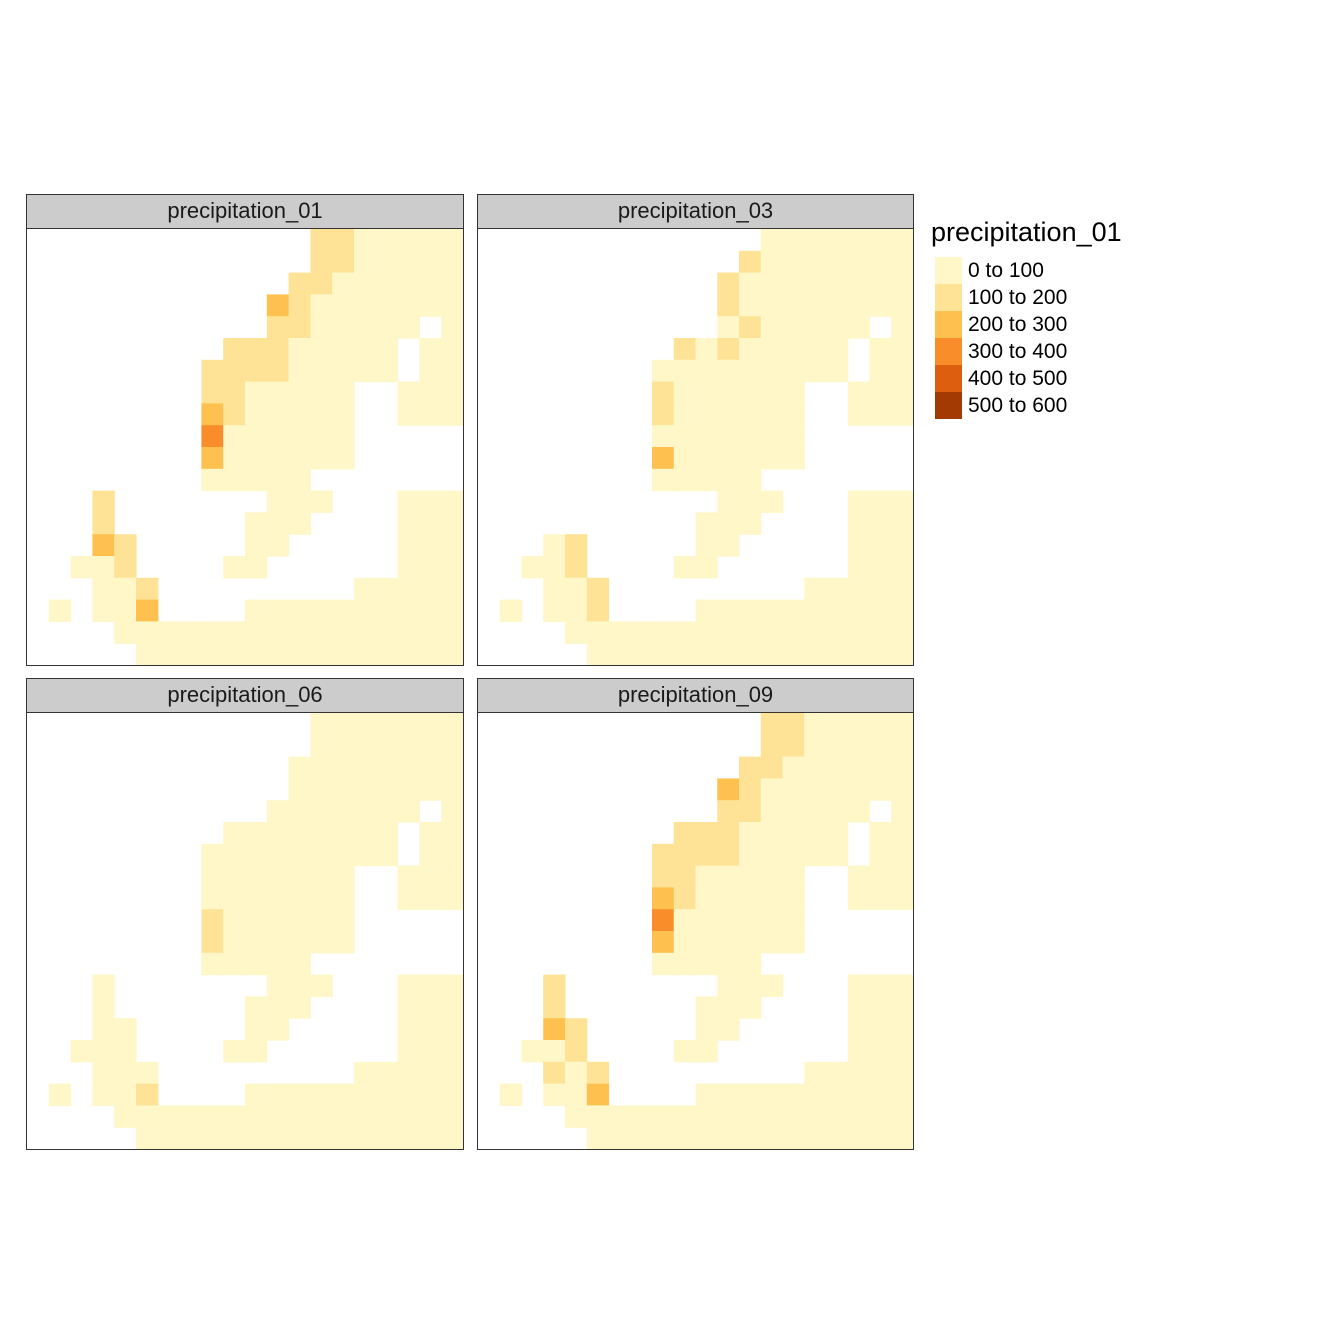 This screenshot has width=1344, height=1344. I want to click on legend-swatch, so click(948, 405).